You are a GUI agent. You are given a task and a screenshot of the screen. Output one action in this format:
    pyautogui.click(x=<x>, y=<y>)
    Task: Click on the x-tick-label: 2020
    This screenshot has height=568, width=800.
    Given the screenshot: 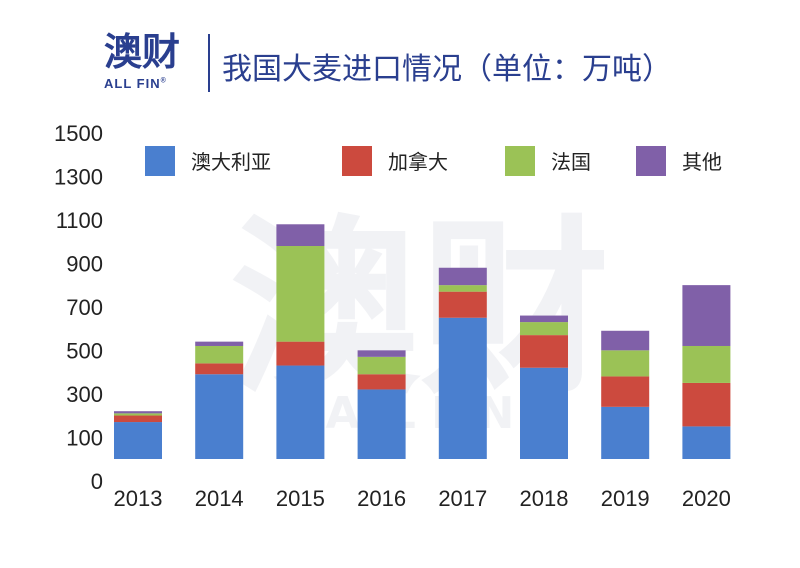 What is the action you would take?
    pyautogui.click(x=706, y=498)
    